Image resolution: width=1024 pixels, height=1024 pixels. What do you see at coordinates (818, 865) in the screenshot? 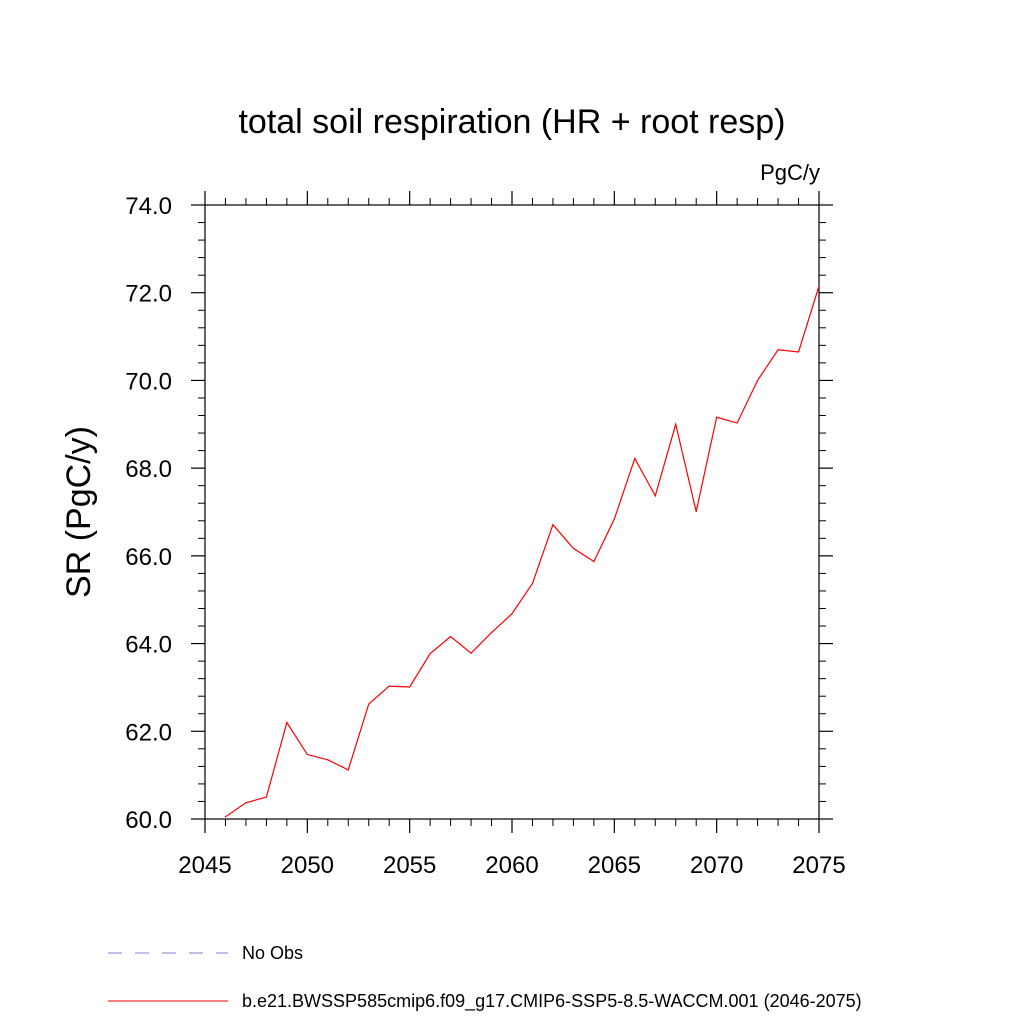
I see `x-tick-label: 2075` at bounding box center [818, 865].